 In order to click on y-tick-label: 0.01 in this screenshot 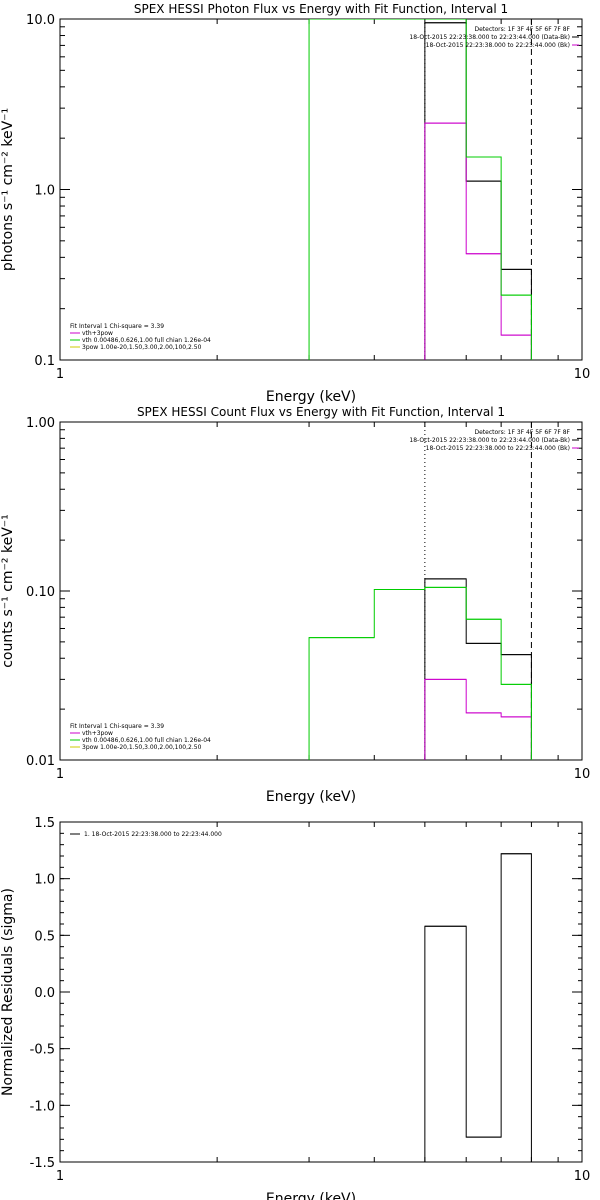, I will do `click(40, 761)`.